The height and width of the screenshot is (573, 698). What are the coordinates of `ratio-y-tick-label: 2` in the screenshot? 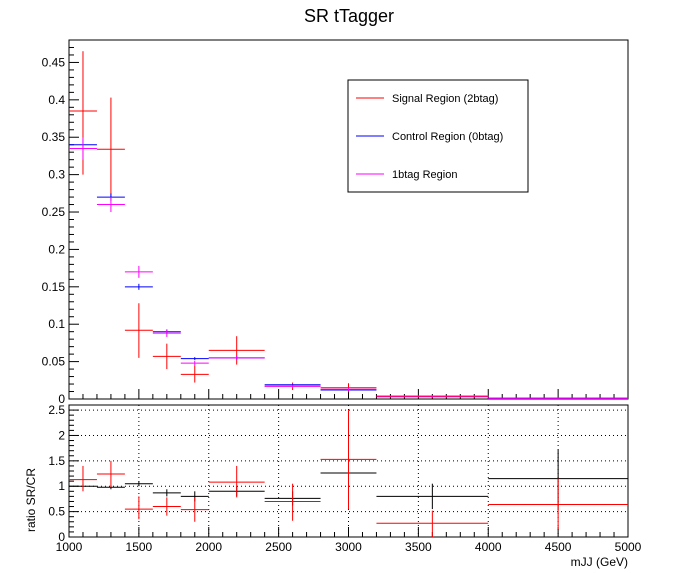 It's located at (61, 435).